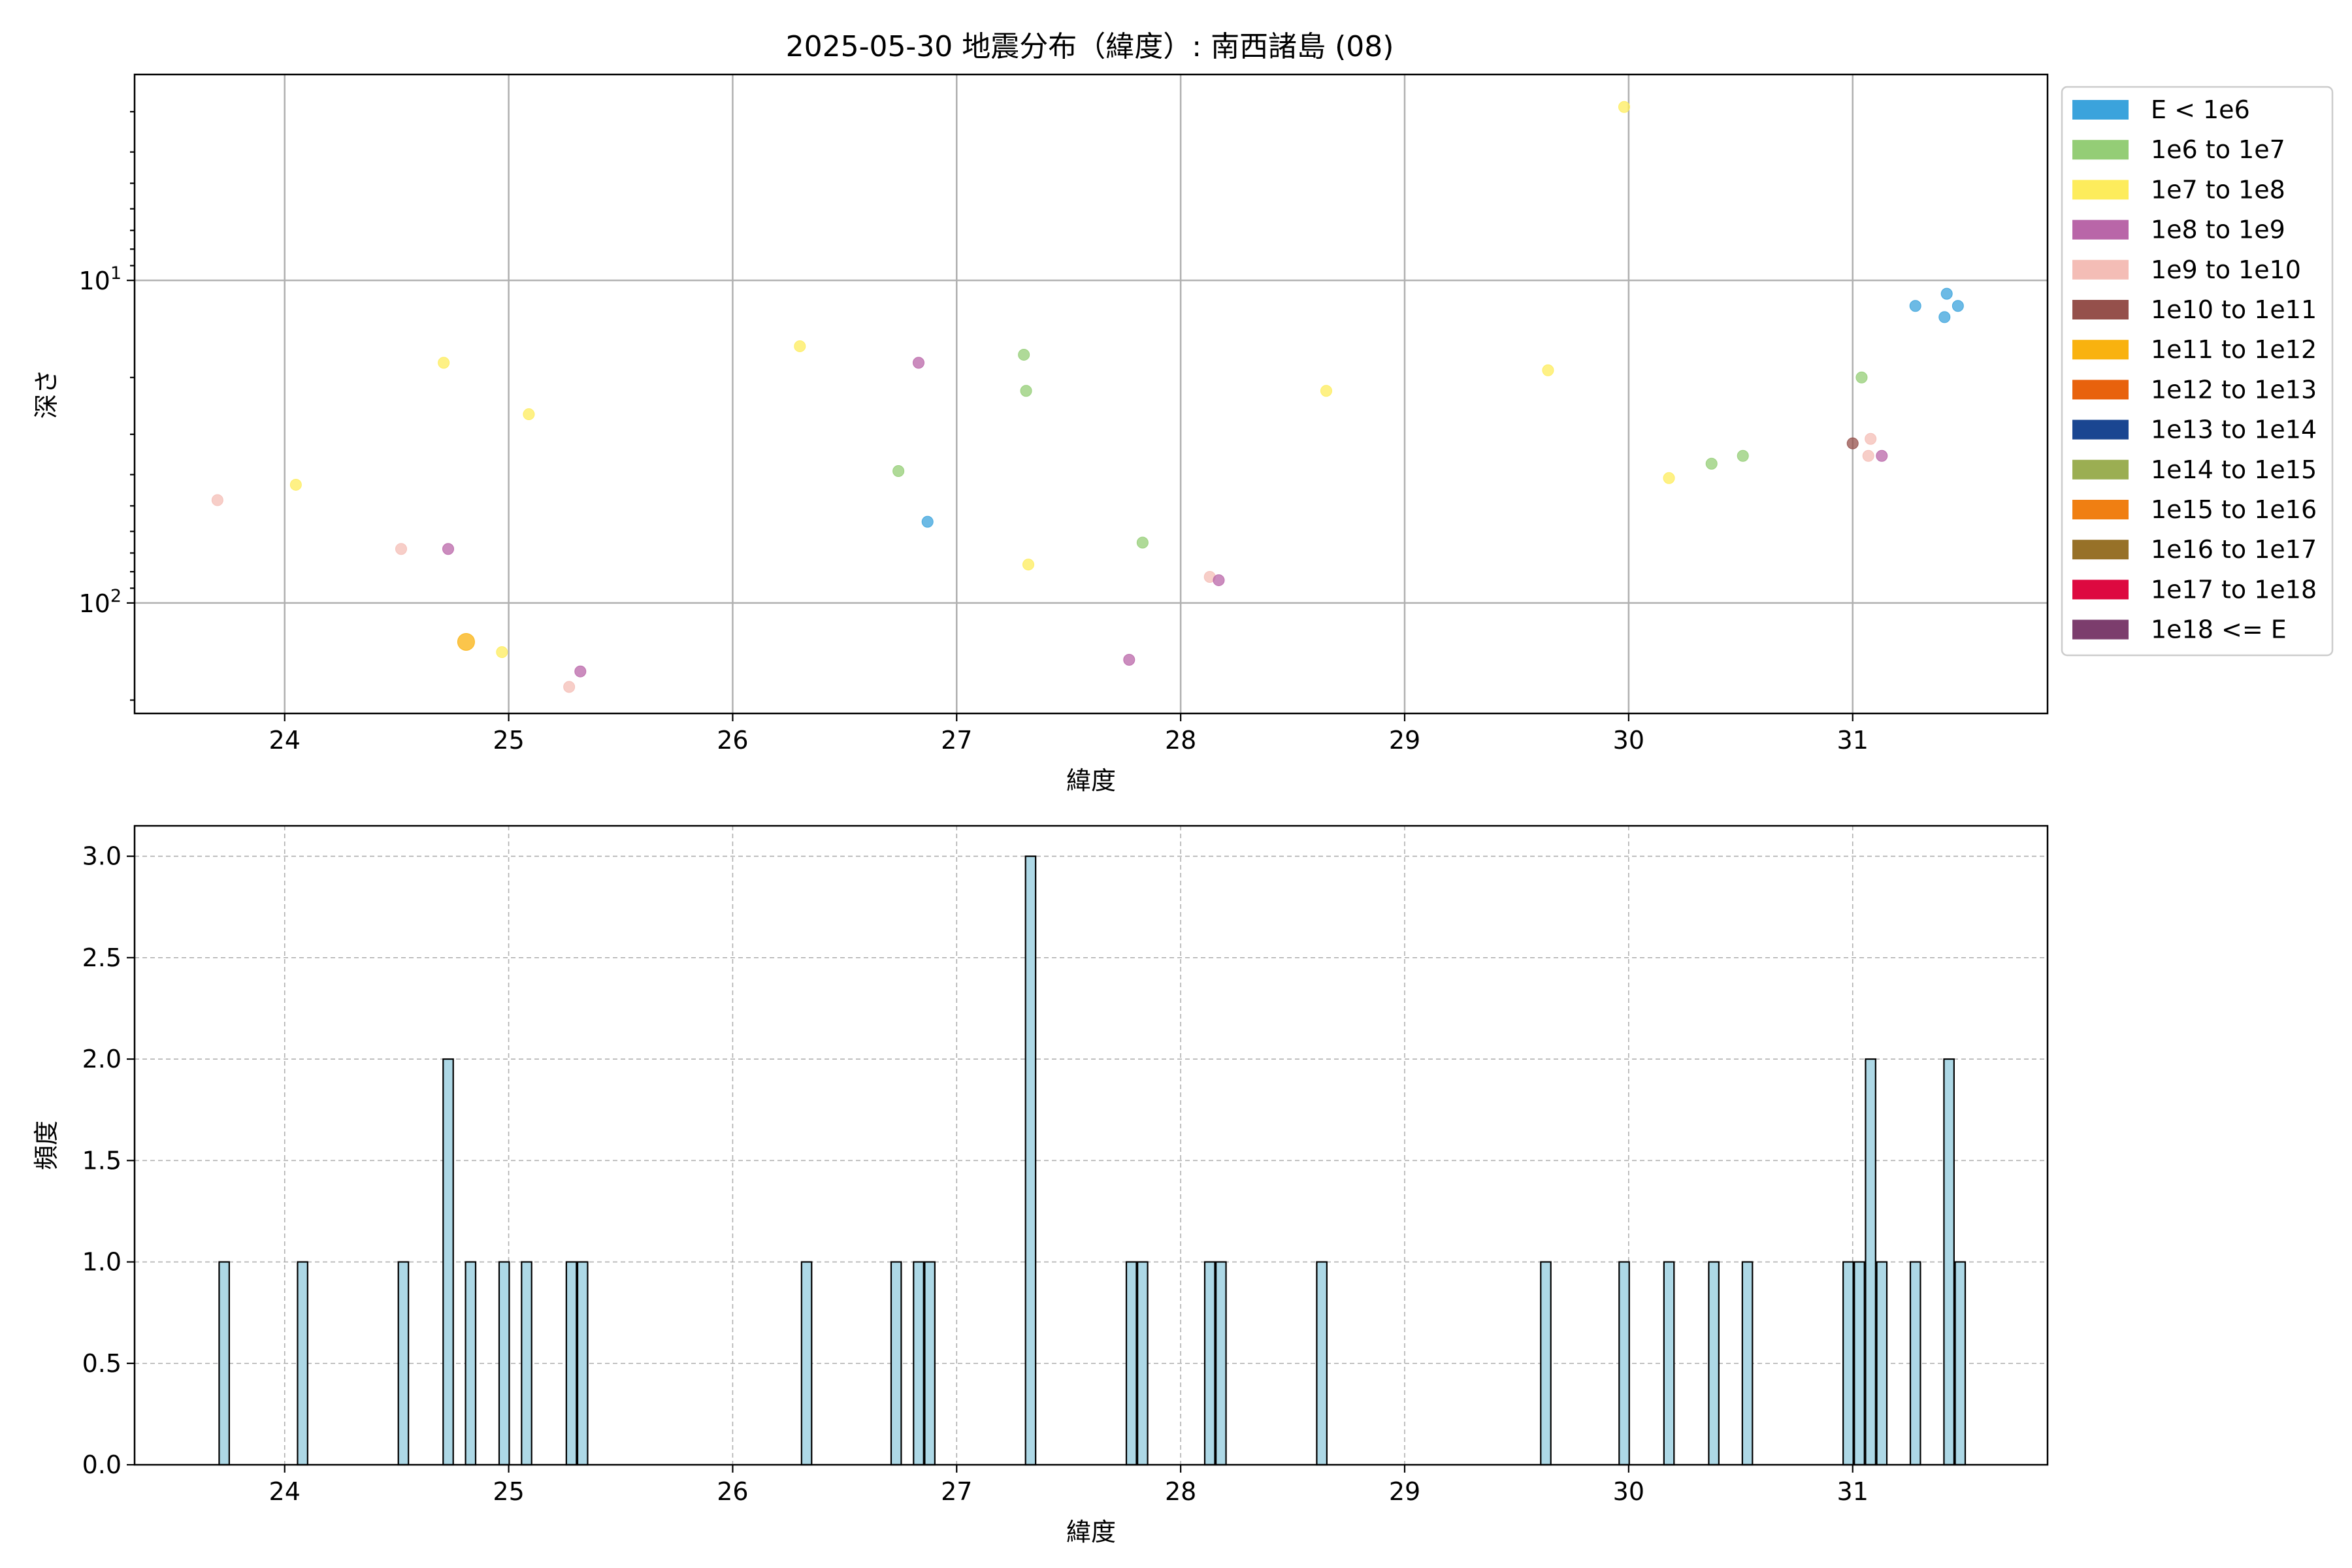 The height and width of the screenshot is (1568, 2352). What do you see at coordinates (285, 740) in the screenshot?
I see `scatter-x-tick-label: 24` at bounding box center [285, 740].